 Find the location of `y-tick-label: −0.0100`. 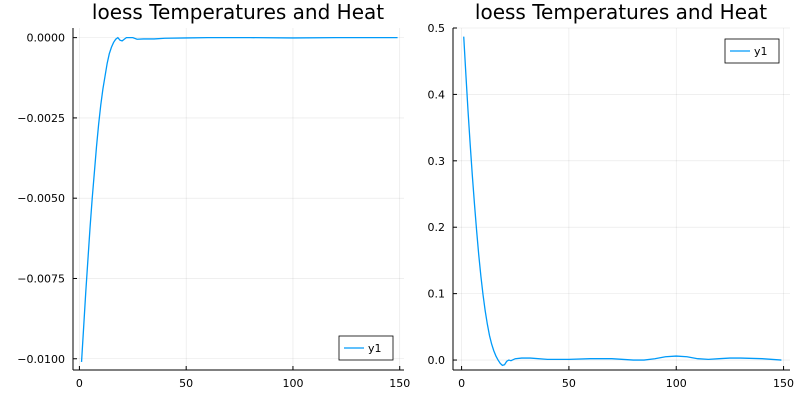

y-tick-label: −0.0100 is located at coordinates (41, 359).